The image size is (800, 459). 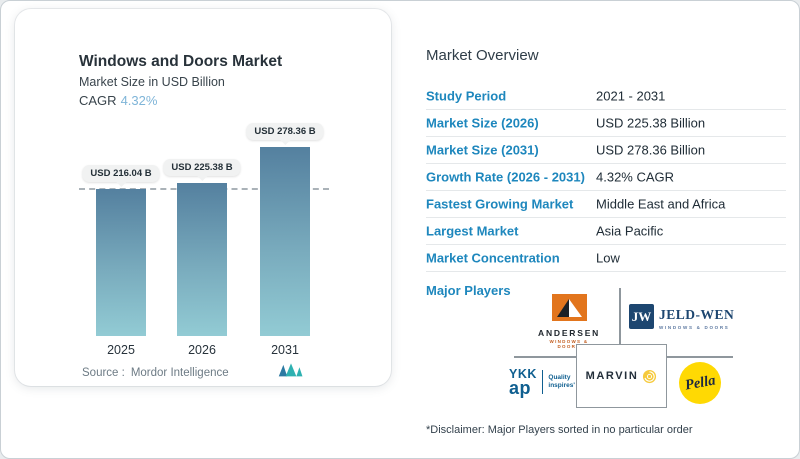 I want to click on andersen-mark-icon, so click(x=569, y=307).